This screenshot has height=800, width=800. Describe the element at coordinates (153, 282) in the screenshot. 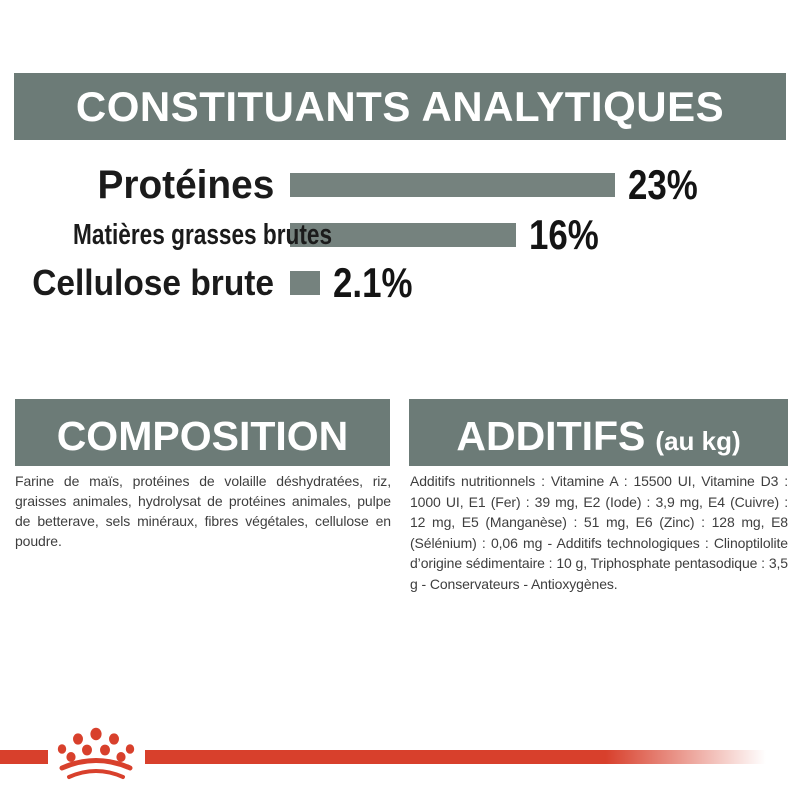

I see `bar-label-cellulose: Cellulose brute` at that location.